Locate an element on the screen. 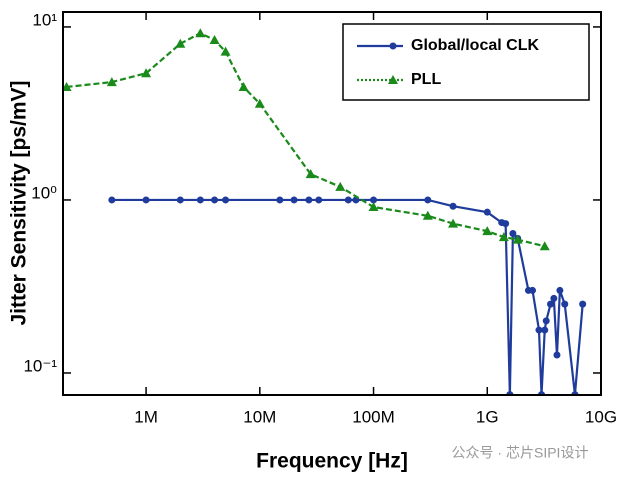  y-axis-label: Jitter Sensitivity [ps/mV] is located at coordinates (19, 202).